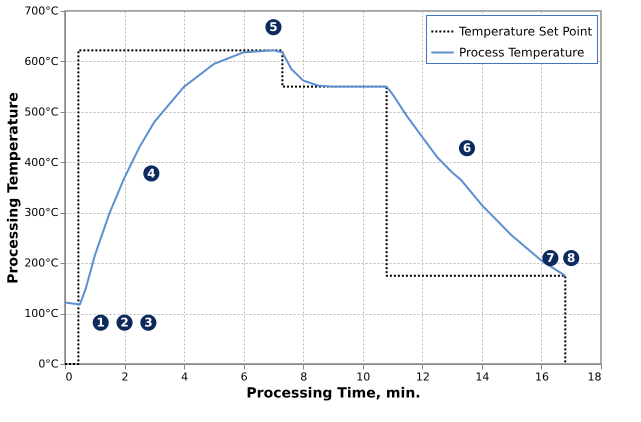 This screenshot has width=641, height=422. Describe the element at coordinates (333, 394) in the screenshot. I see `x-axis-title: Processing Time, min.` at that location.